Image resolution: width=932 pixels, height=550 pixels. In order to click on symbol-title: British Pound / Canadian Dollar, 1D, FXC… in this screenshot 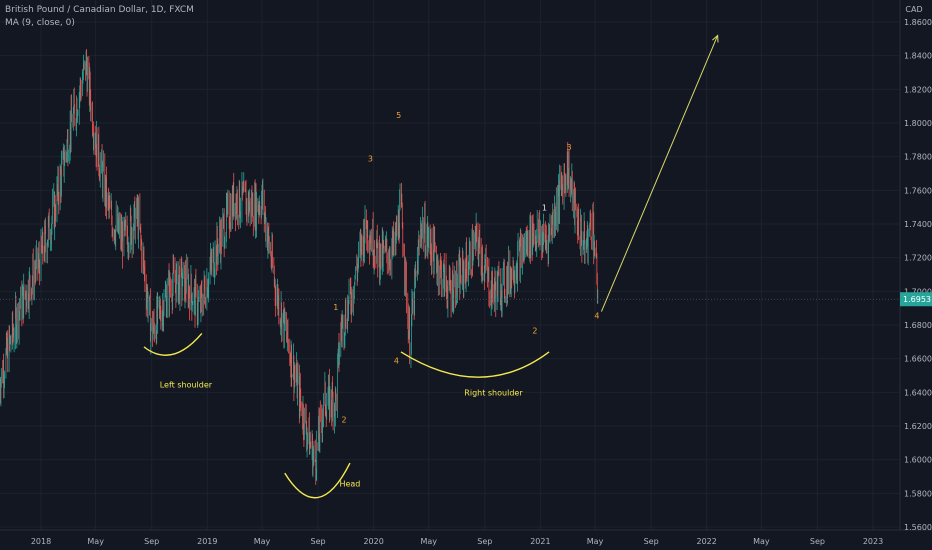, I will do `click(99, 10)`.